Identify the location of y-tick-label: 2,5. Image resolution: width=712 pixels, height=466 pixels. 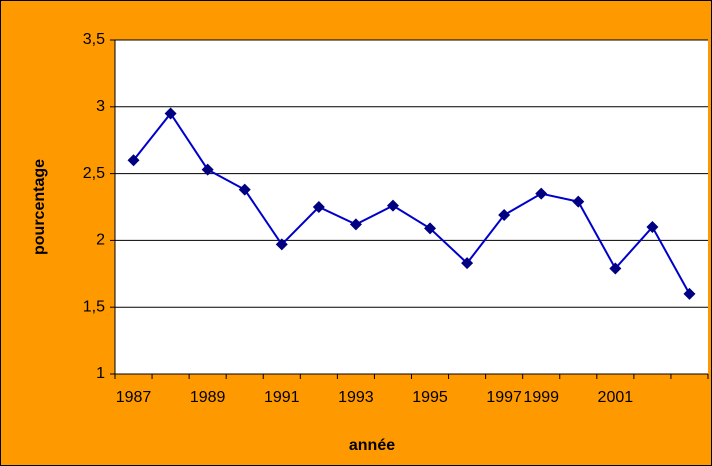
(94, 173).